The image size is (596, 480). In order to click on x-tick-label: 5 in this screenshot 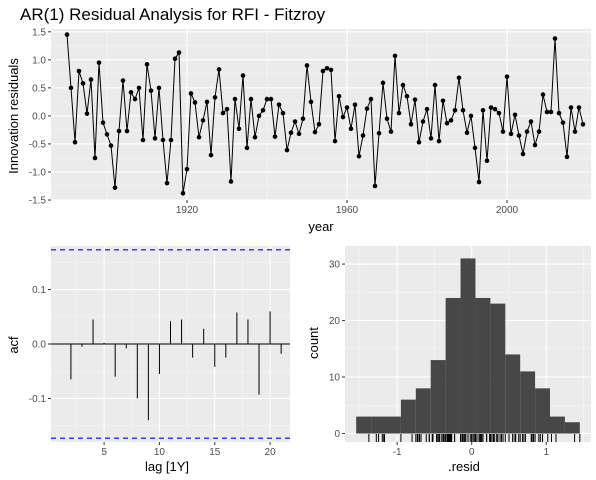, I will do `click(104, 452)`.